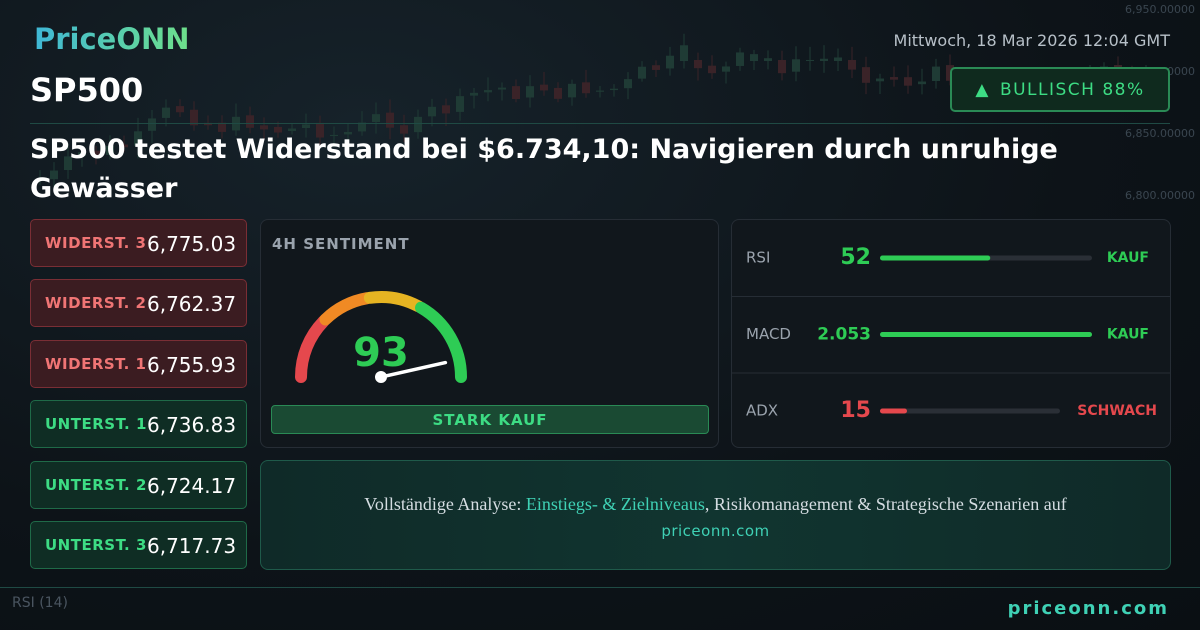 The image size is (1200, 630). Describe the element at coordinates (381, 377) in the screenshot. I see `gauge-pivot` at that location.